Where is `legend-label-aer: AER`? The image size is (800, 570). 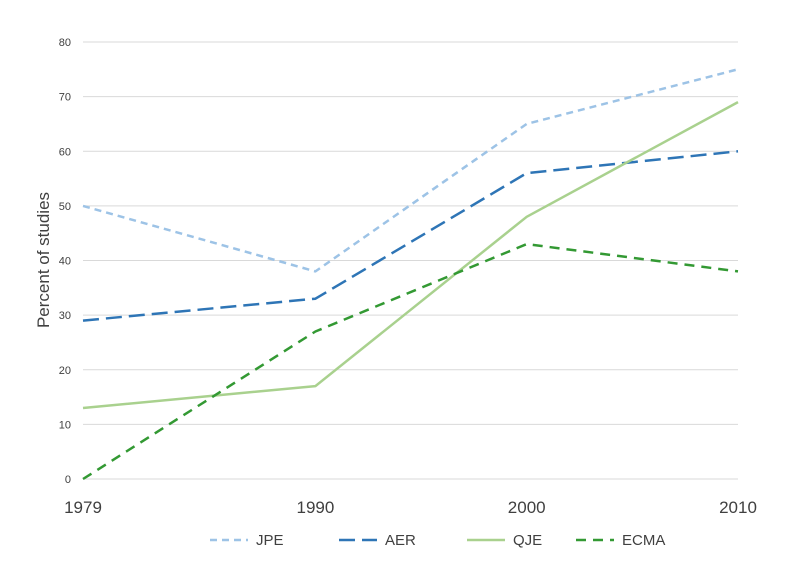 legend-label-aer: AER is located at coordinates (400, 540).